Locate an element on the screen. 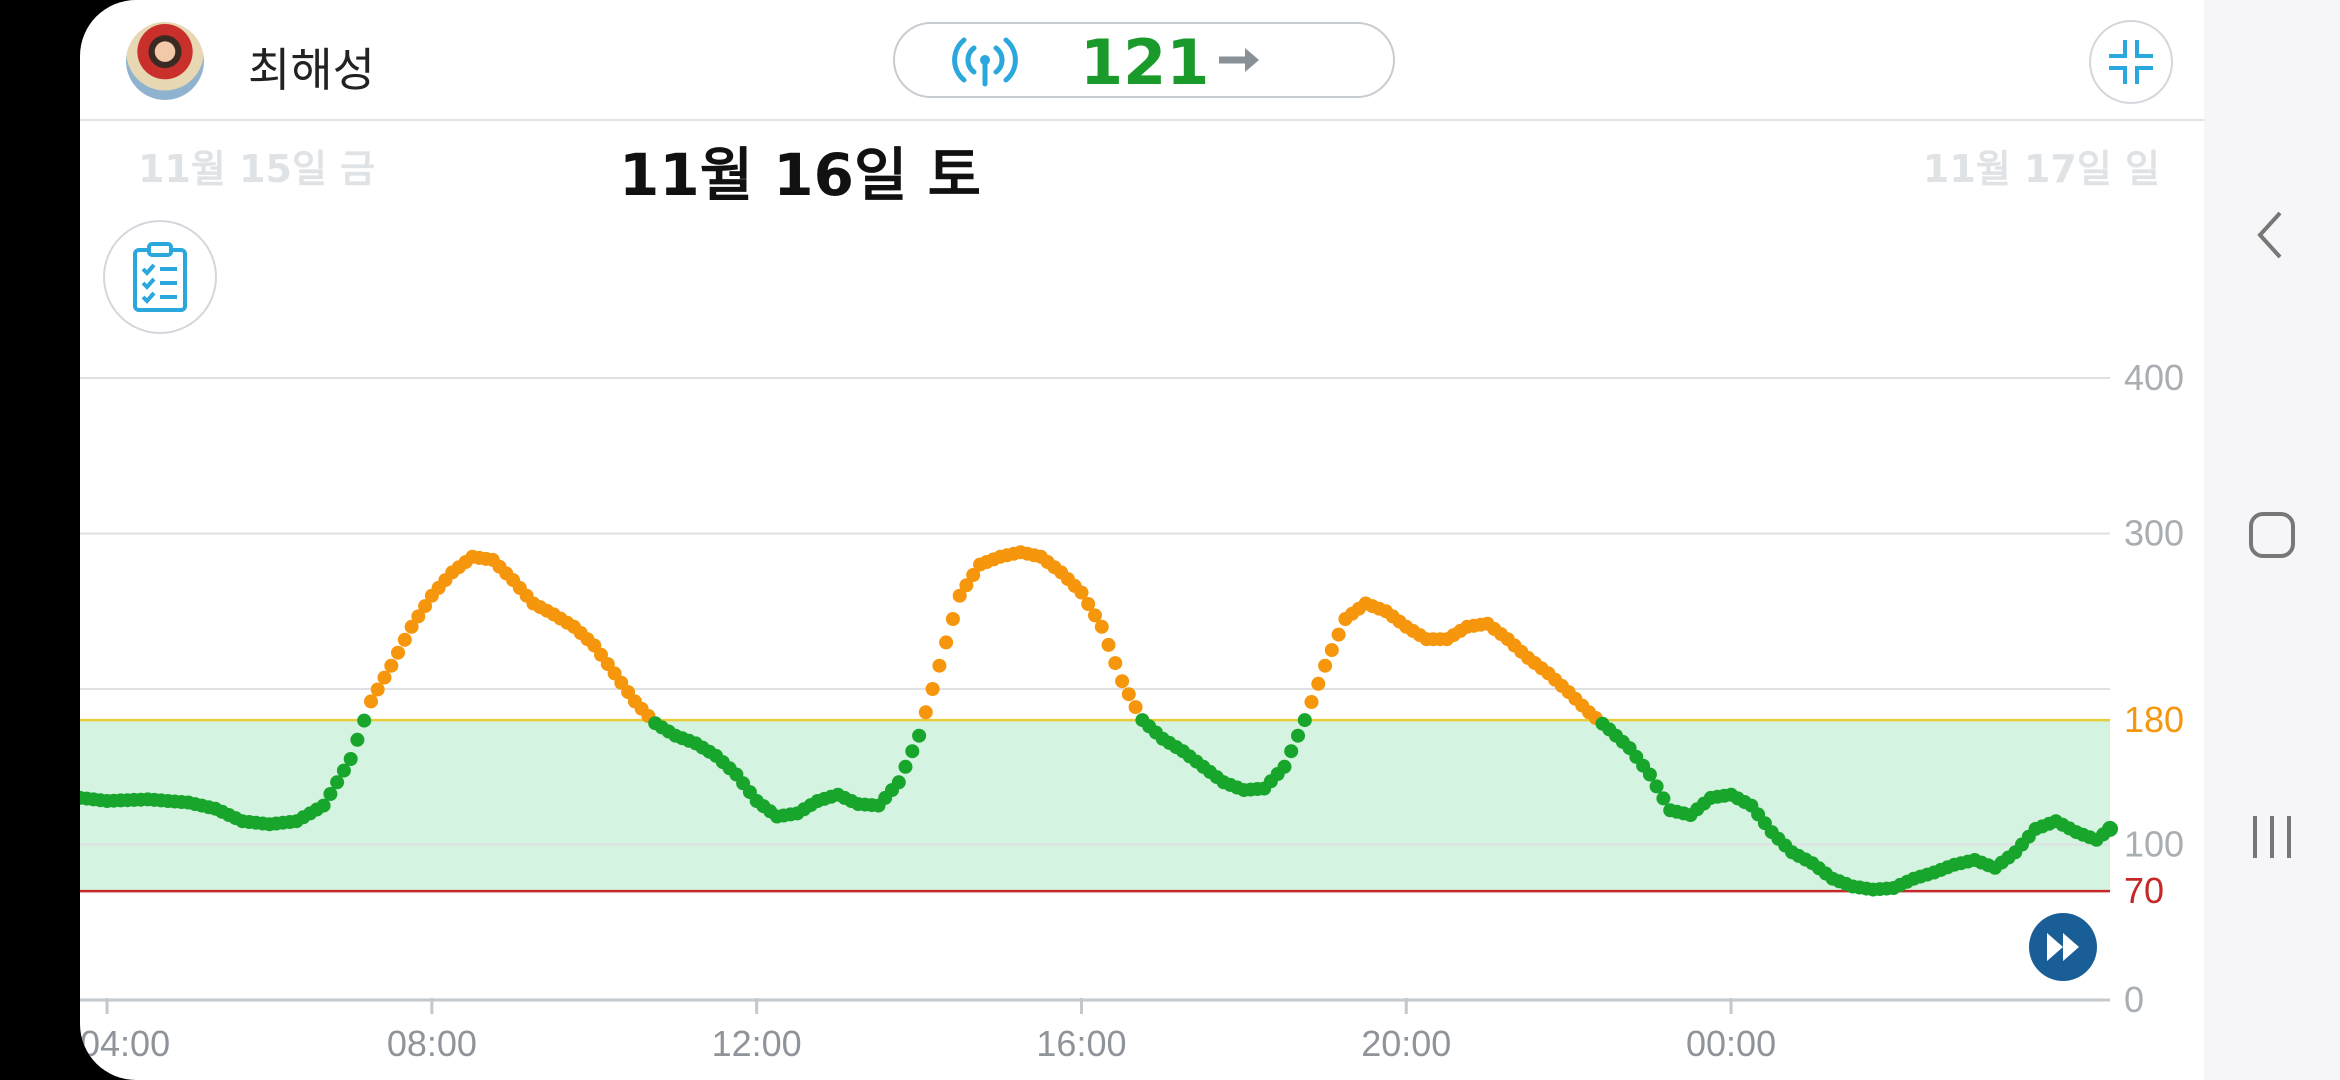 The width and height of the screenshot is (2340, 1080). y-tick-label-0: 0 is located at coordinates (2134, 999).